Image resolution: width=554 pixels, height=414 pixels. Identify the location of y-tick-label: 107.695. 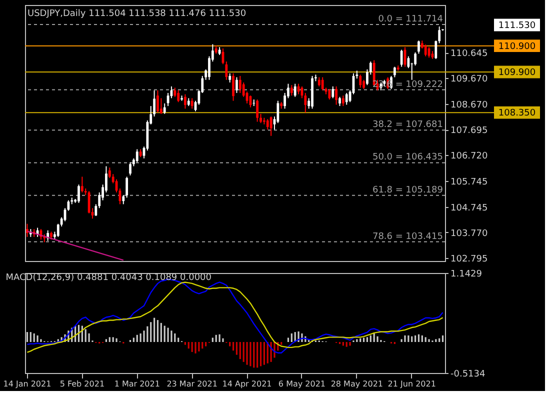
(469, 131).